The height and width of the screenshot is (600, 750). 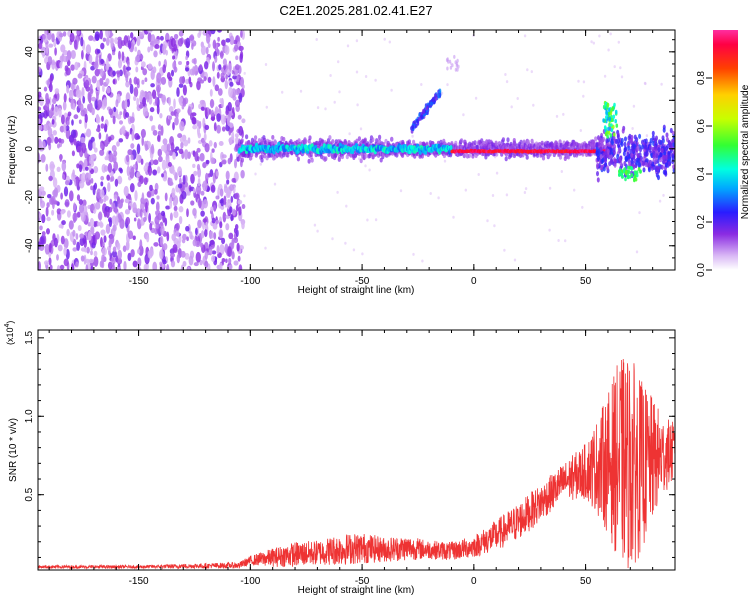 What do you see at coordinates (701, 270) in the screenshot?
I see `colorbar-tick-label: 0.0` at bounding box center [701, 270].